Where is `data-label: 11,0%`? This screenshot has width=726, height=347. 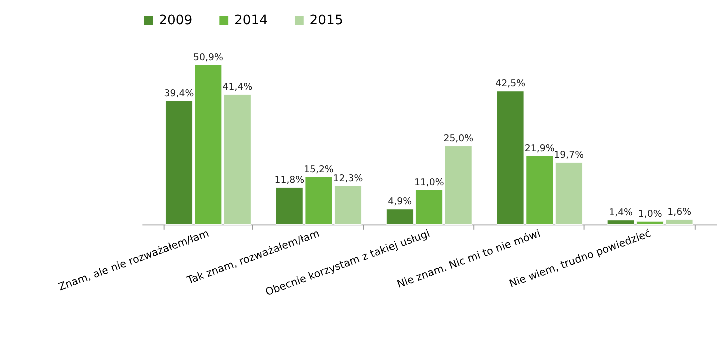
data-label: 11,0% is located at coordinates (429, 183).